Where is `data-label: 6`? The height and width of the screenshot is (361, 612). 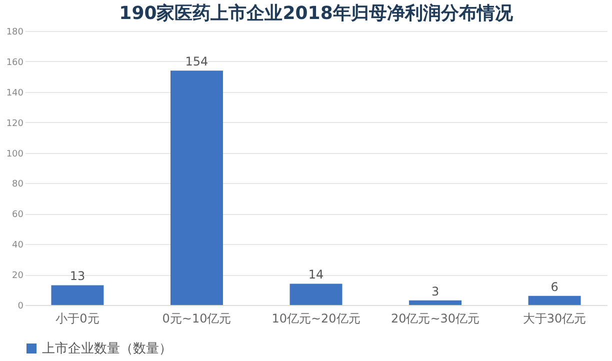
data-label: 6 is located at coordinates (554, 287).